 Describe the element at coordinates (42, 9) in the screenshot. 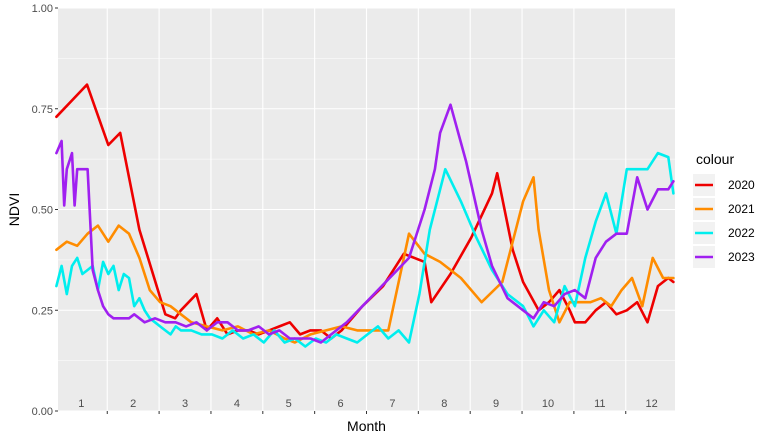

I see `y-tick-label: 1.00` at that location.